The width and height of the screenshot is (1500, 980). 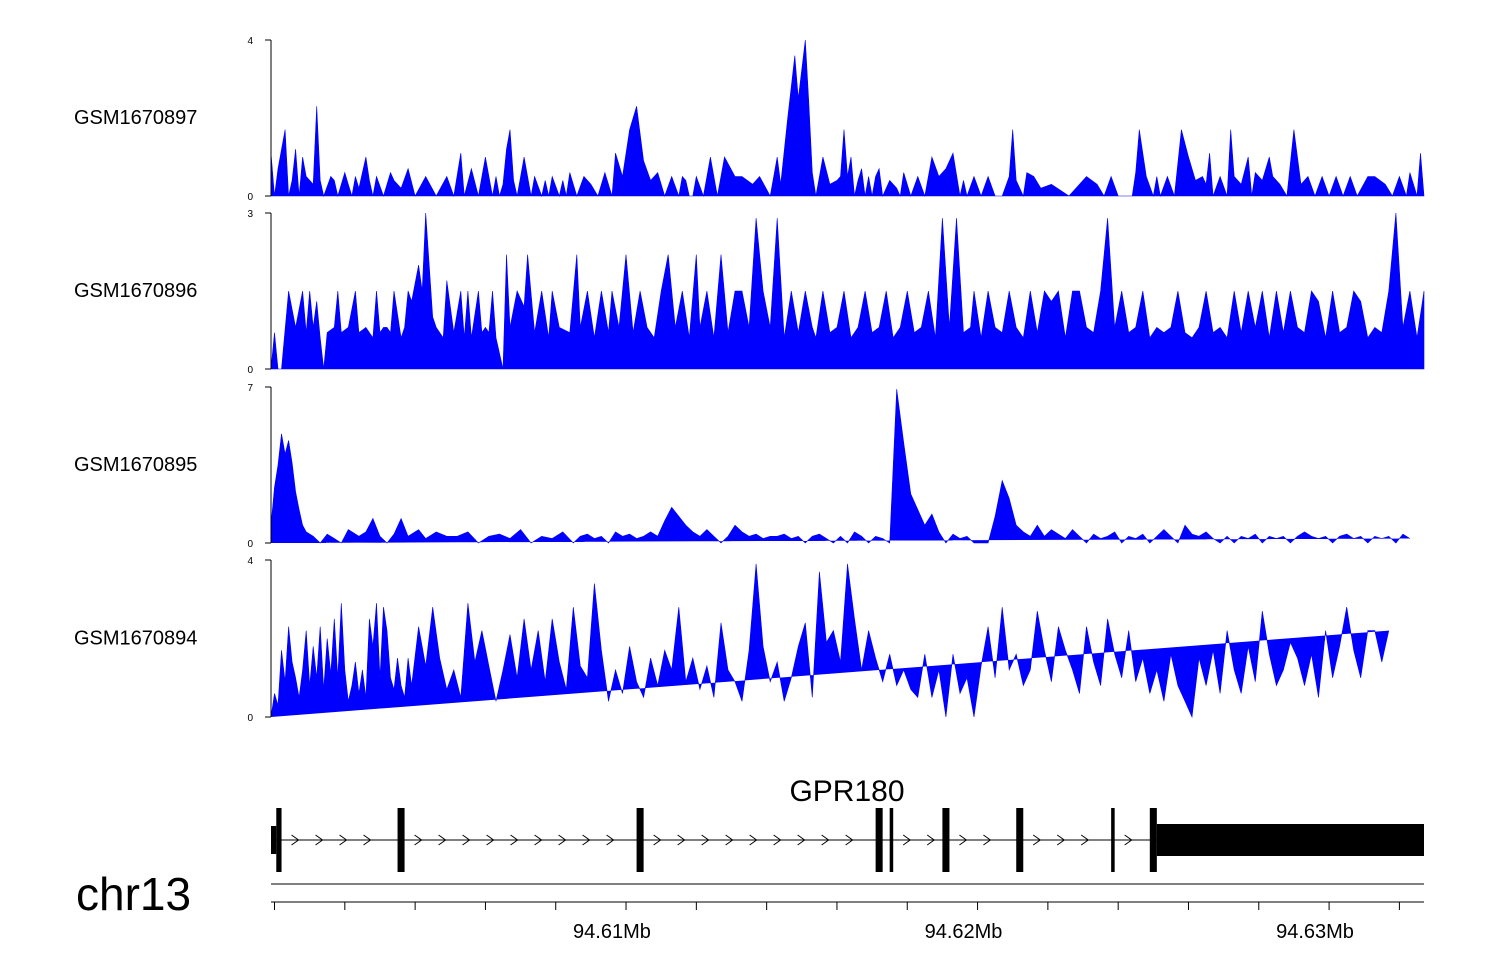 What do you see at coordinates (847, 913) in the screenshot?
I see `genome-axis: 94.61Mb 94.62Mb 94.63Mb` at bounding box center [847, 913].